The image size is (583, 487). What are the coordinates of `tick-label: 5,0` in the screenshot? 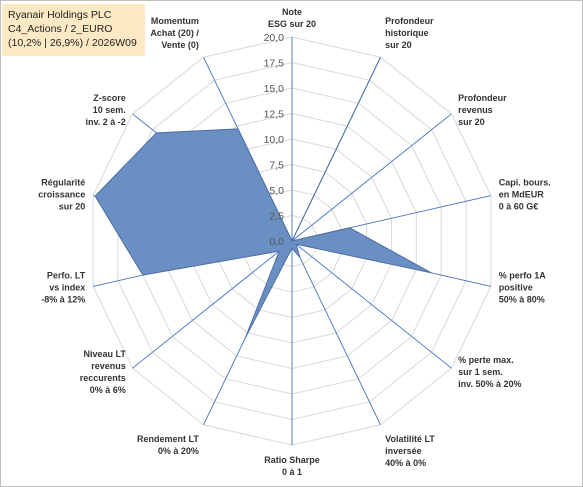 It's located at (276, 191).